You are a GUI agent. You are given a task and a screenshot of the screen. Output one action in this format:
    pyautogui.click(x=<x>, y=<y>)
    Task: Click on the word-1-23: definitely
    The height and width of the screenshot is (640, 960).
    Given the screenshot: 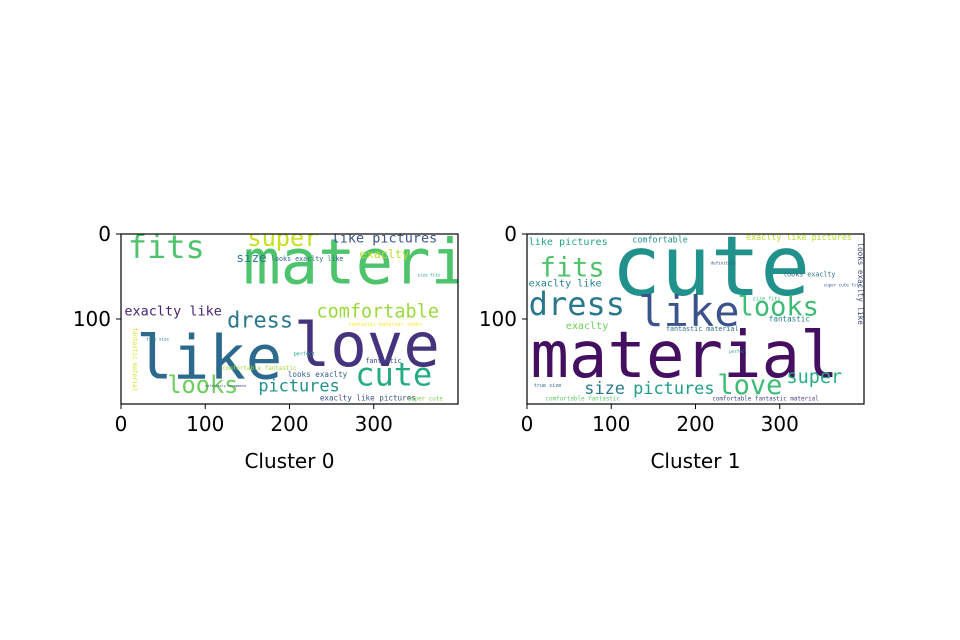 What is the action you would take?
    pyautogui.click(x=724, y=263)
    